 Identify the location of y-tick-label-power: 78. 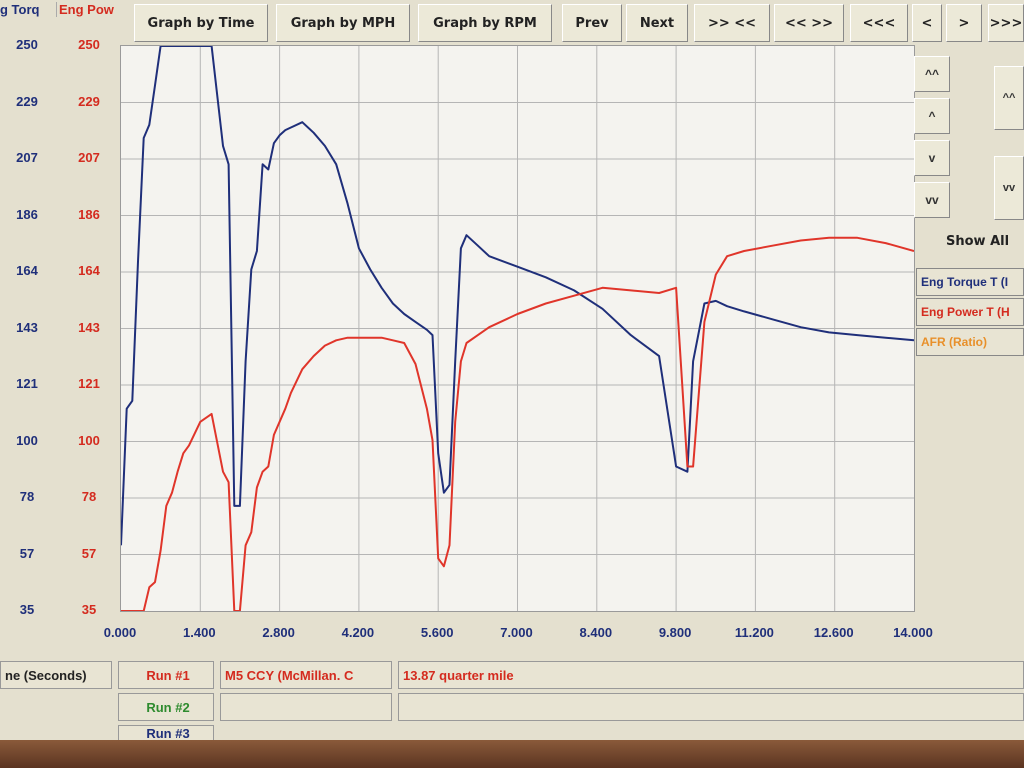
(89, 496).